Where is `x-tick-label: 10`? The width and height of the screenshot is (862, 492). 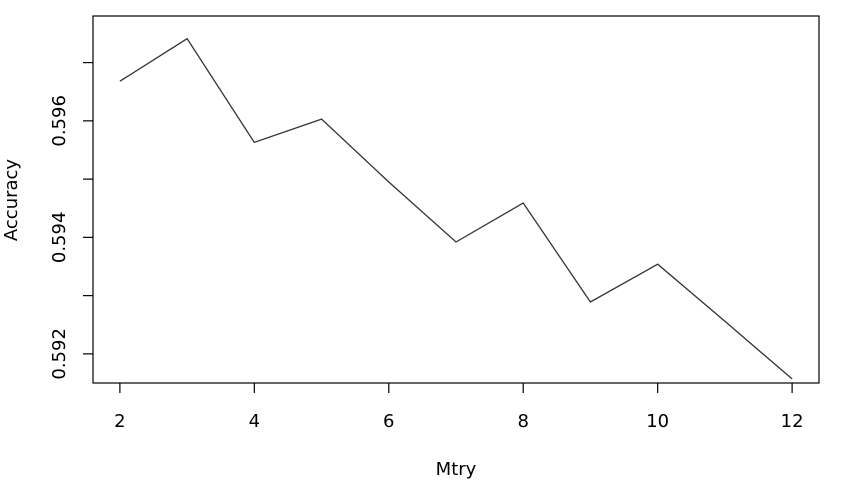 x-tick-label: 10 is located at coordinates (657, 421).